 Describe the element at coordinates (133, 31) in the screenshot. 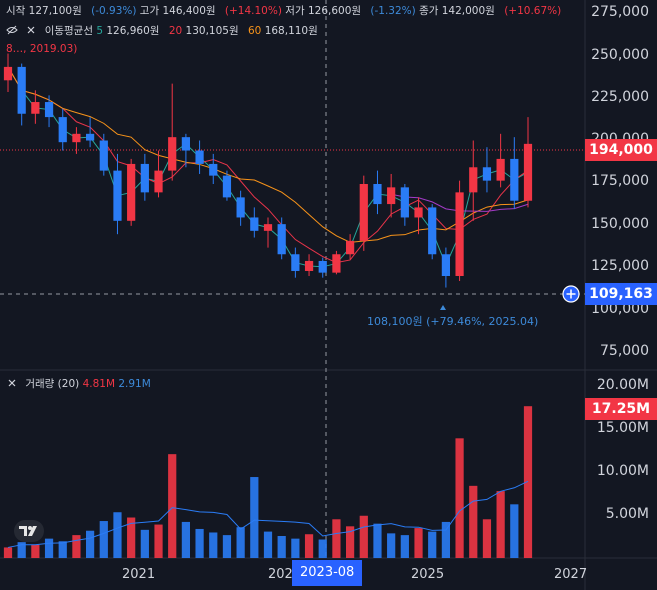

I see `ma5-value: 126,960원` at that location.